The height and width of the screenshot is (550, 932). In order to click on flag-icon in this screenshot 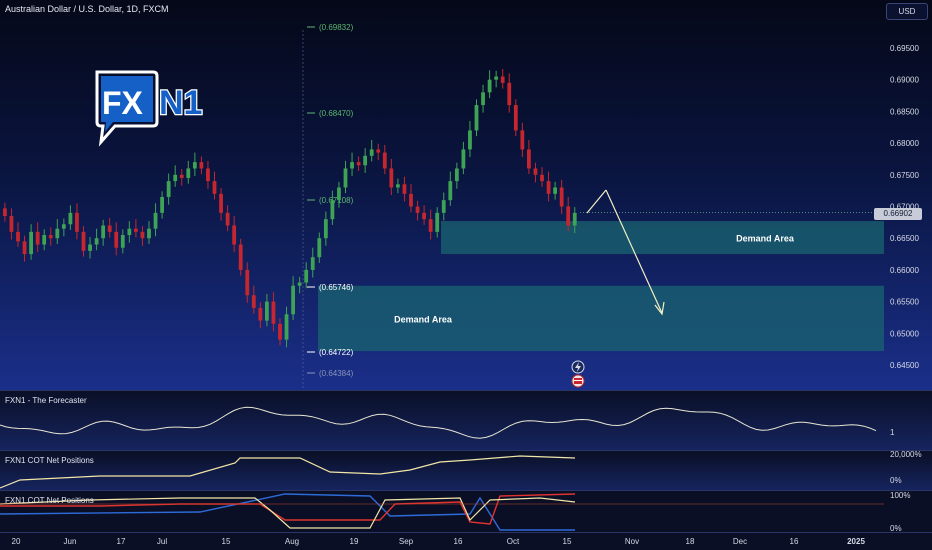, I will do `click(578, 381)`.